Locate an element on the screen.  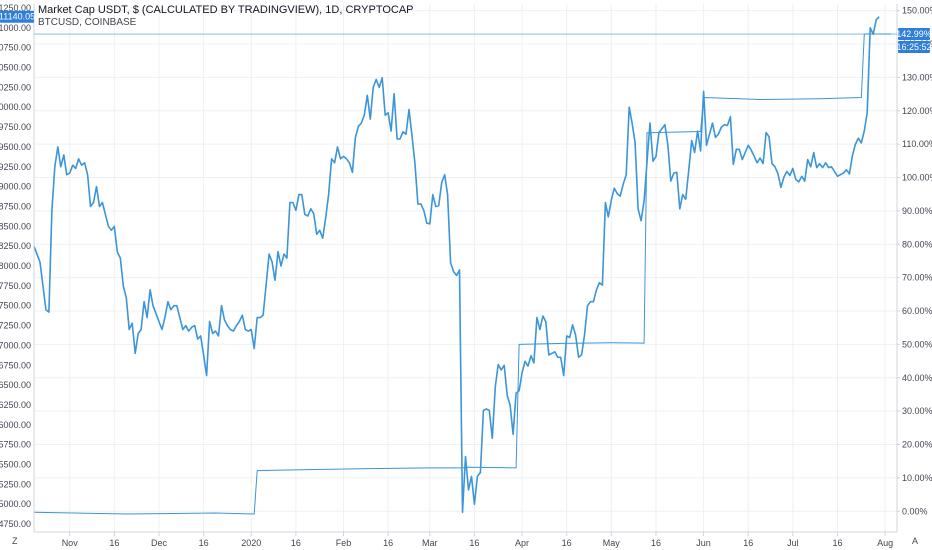
left-tick-label: 9500.00 is located at coordinates (15, 147).